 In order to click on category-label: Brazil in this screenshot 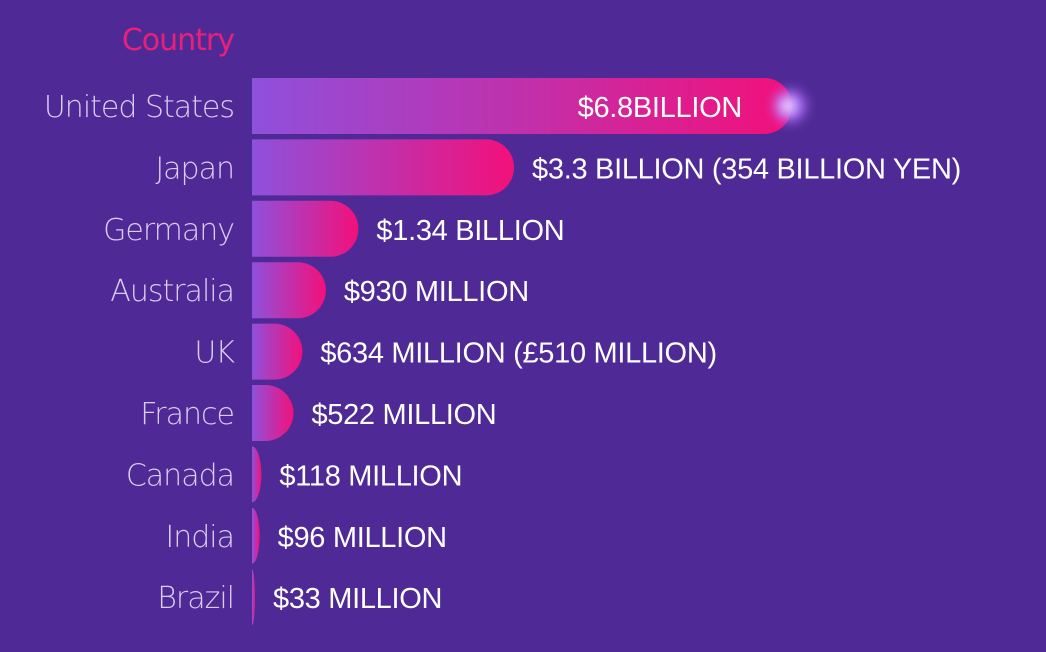, I will do `click(195, 598)`.